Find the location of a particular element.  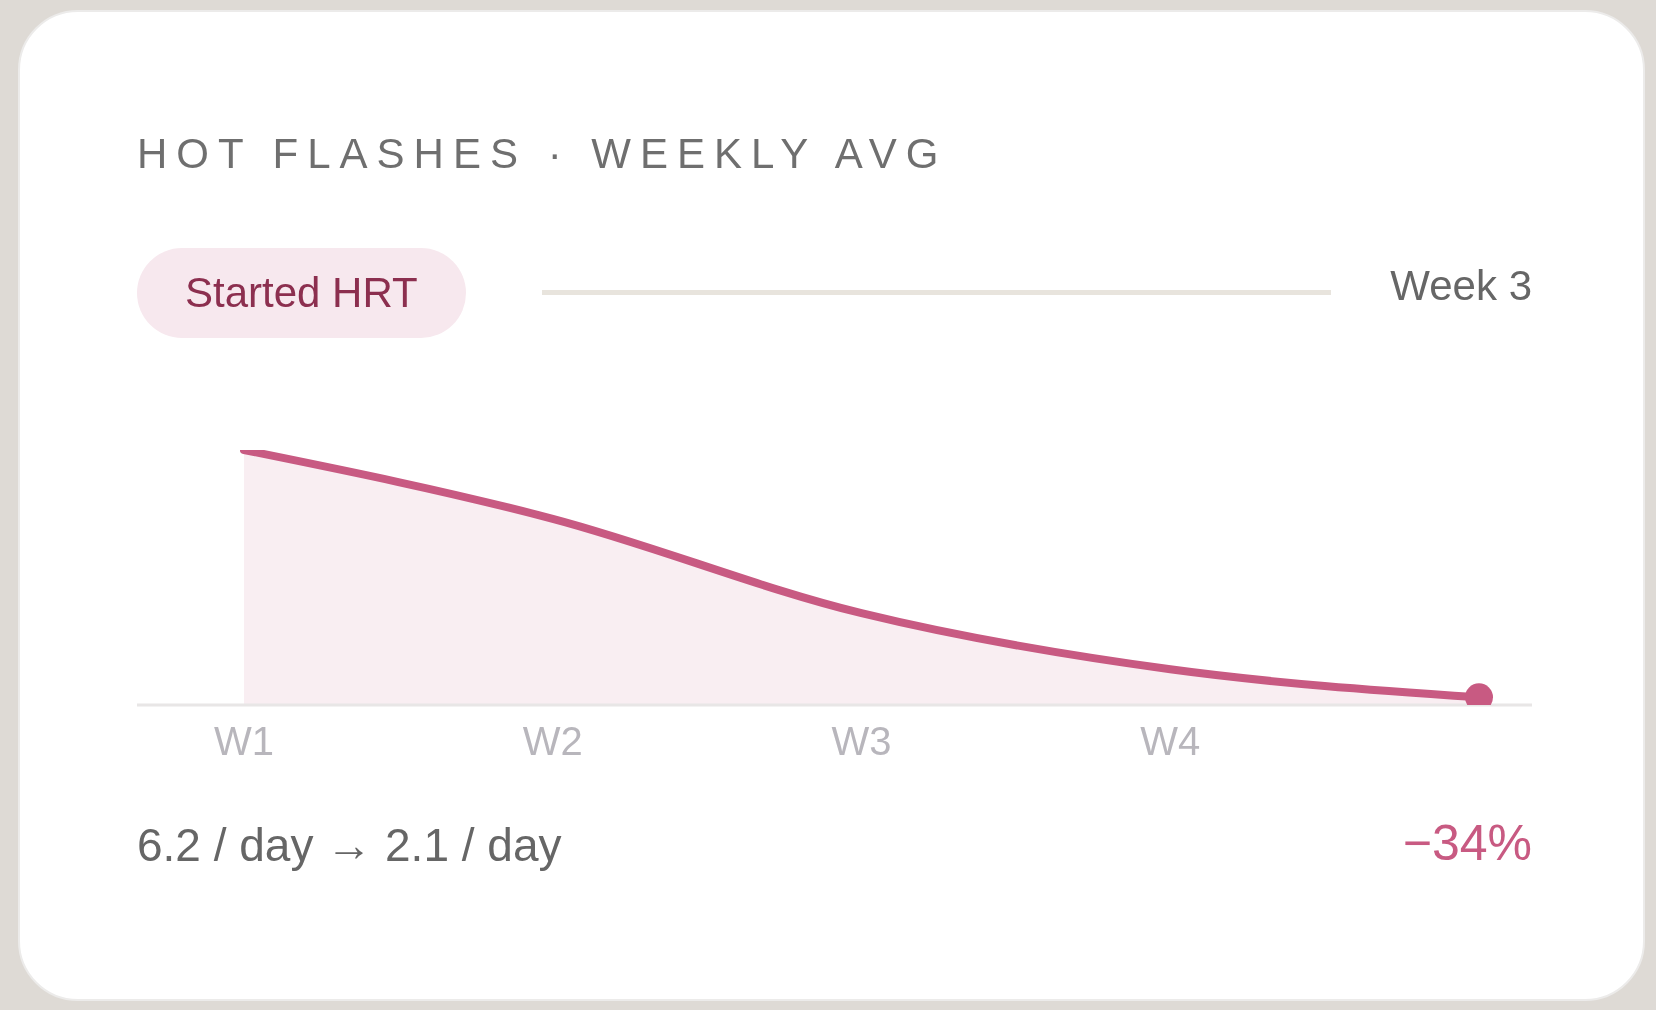

x-tick-label: W1 is located at coordinates (244, 741).